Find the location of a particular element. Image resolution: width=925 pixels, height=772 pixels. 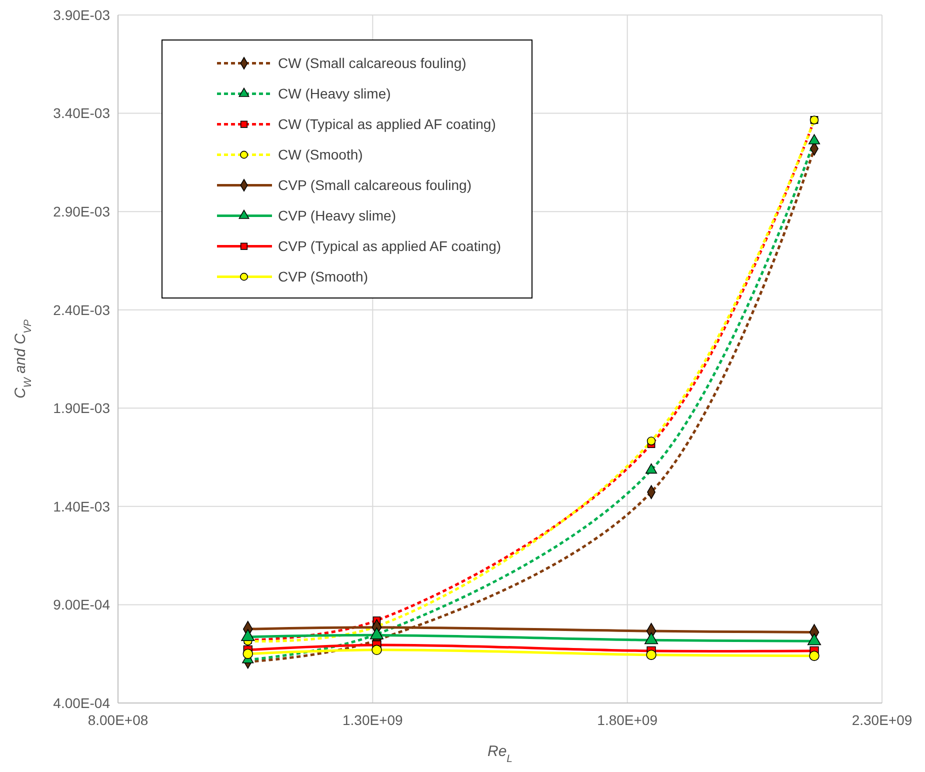

legend-label: CW (Heavy slime) is located at coordinates (334, 94).